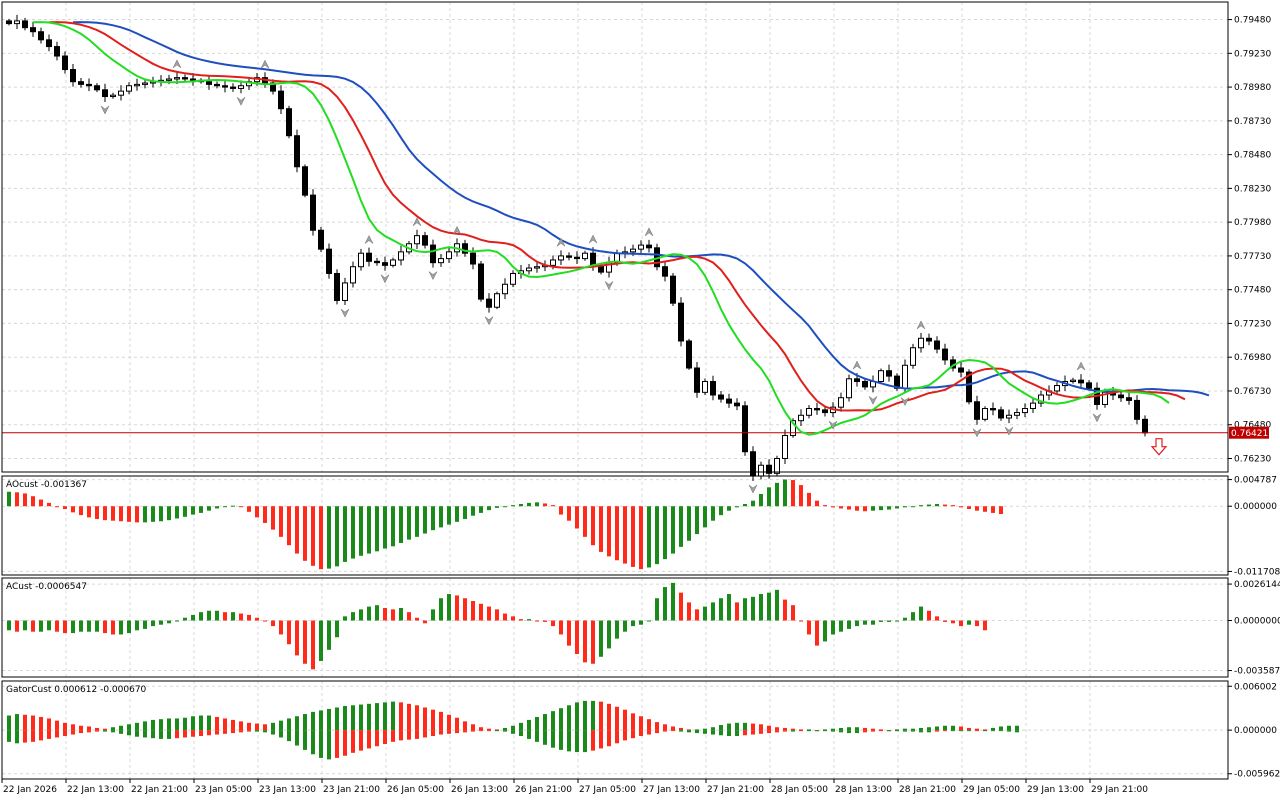 This screenshot has width=1280, height=800. I want to click on x-tick-label: 29 Jan 21:00, so click(1119, 790).